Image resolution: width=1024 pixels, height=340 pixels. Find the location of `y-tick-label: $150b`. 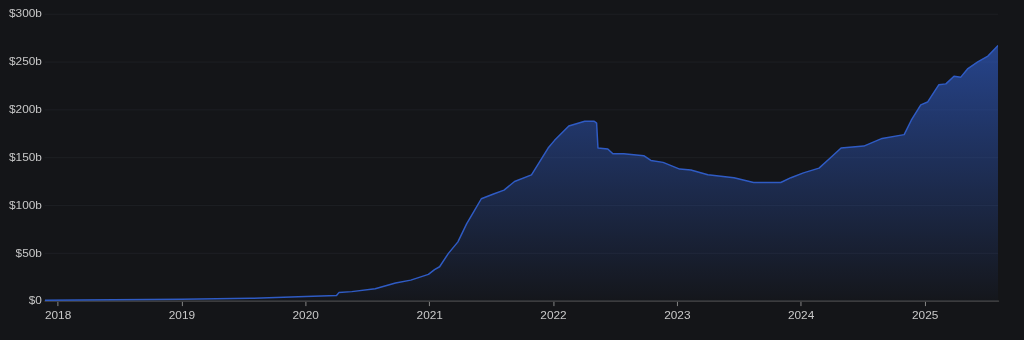

y-tick-label: $150b is located at coordinates (26, 156).